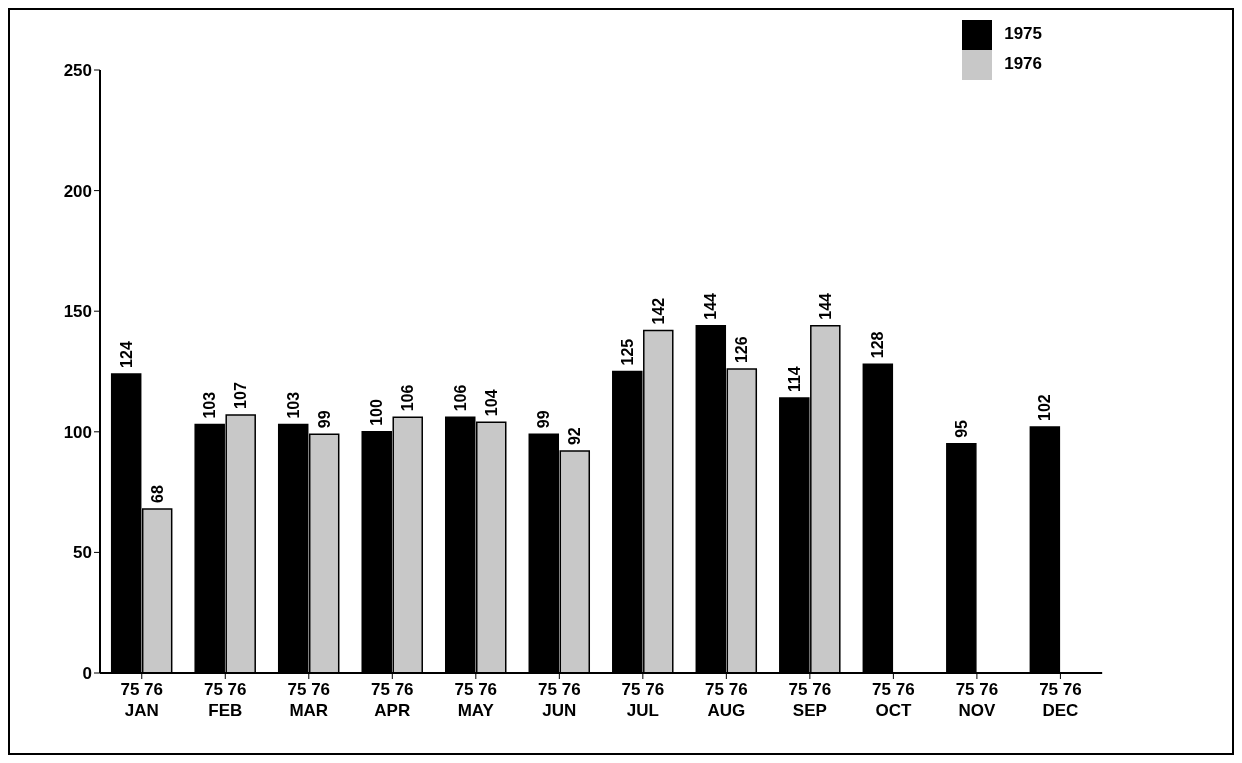 This screenshot has height=763, width=1242. I want to click on y-tick-label: 0, so click(87, 674).